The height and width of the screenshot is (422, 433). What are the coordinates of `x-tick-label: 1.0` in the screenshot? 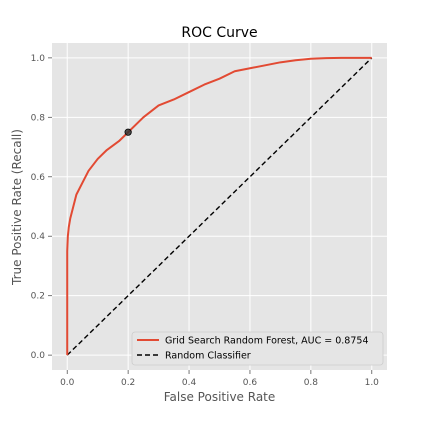 It's located at (372, 383).